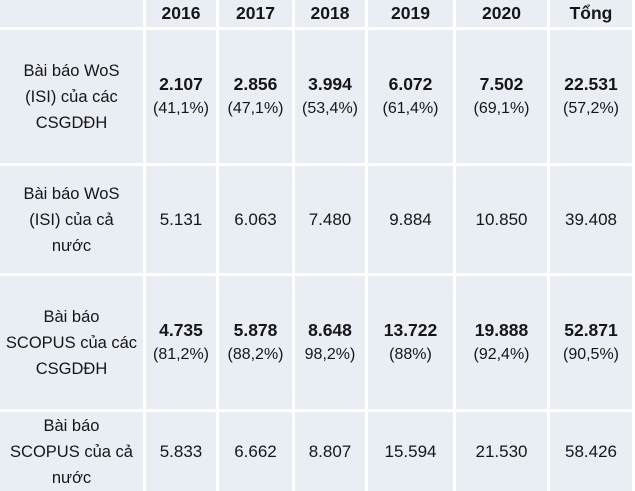  I want to click on value-cell: 2.107 (41,1%), so click(181, 96).